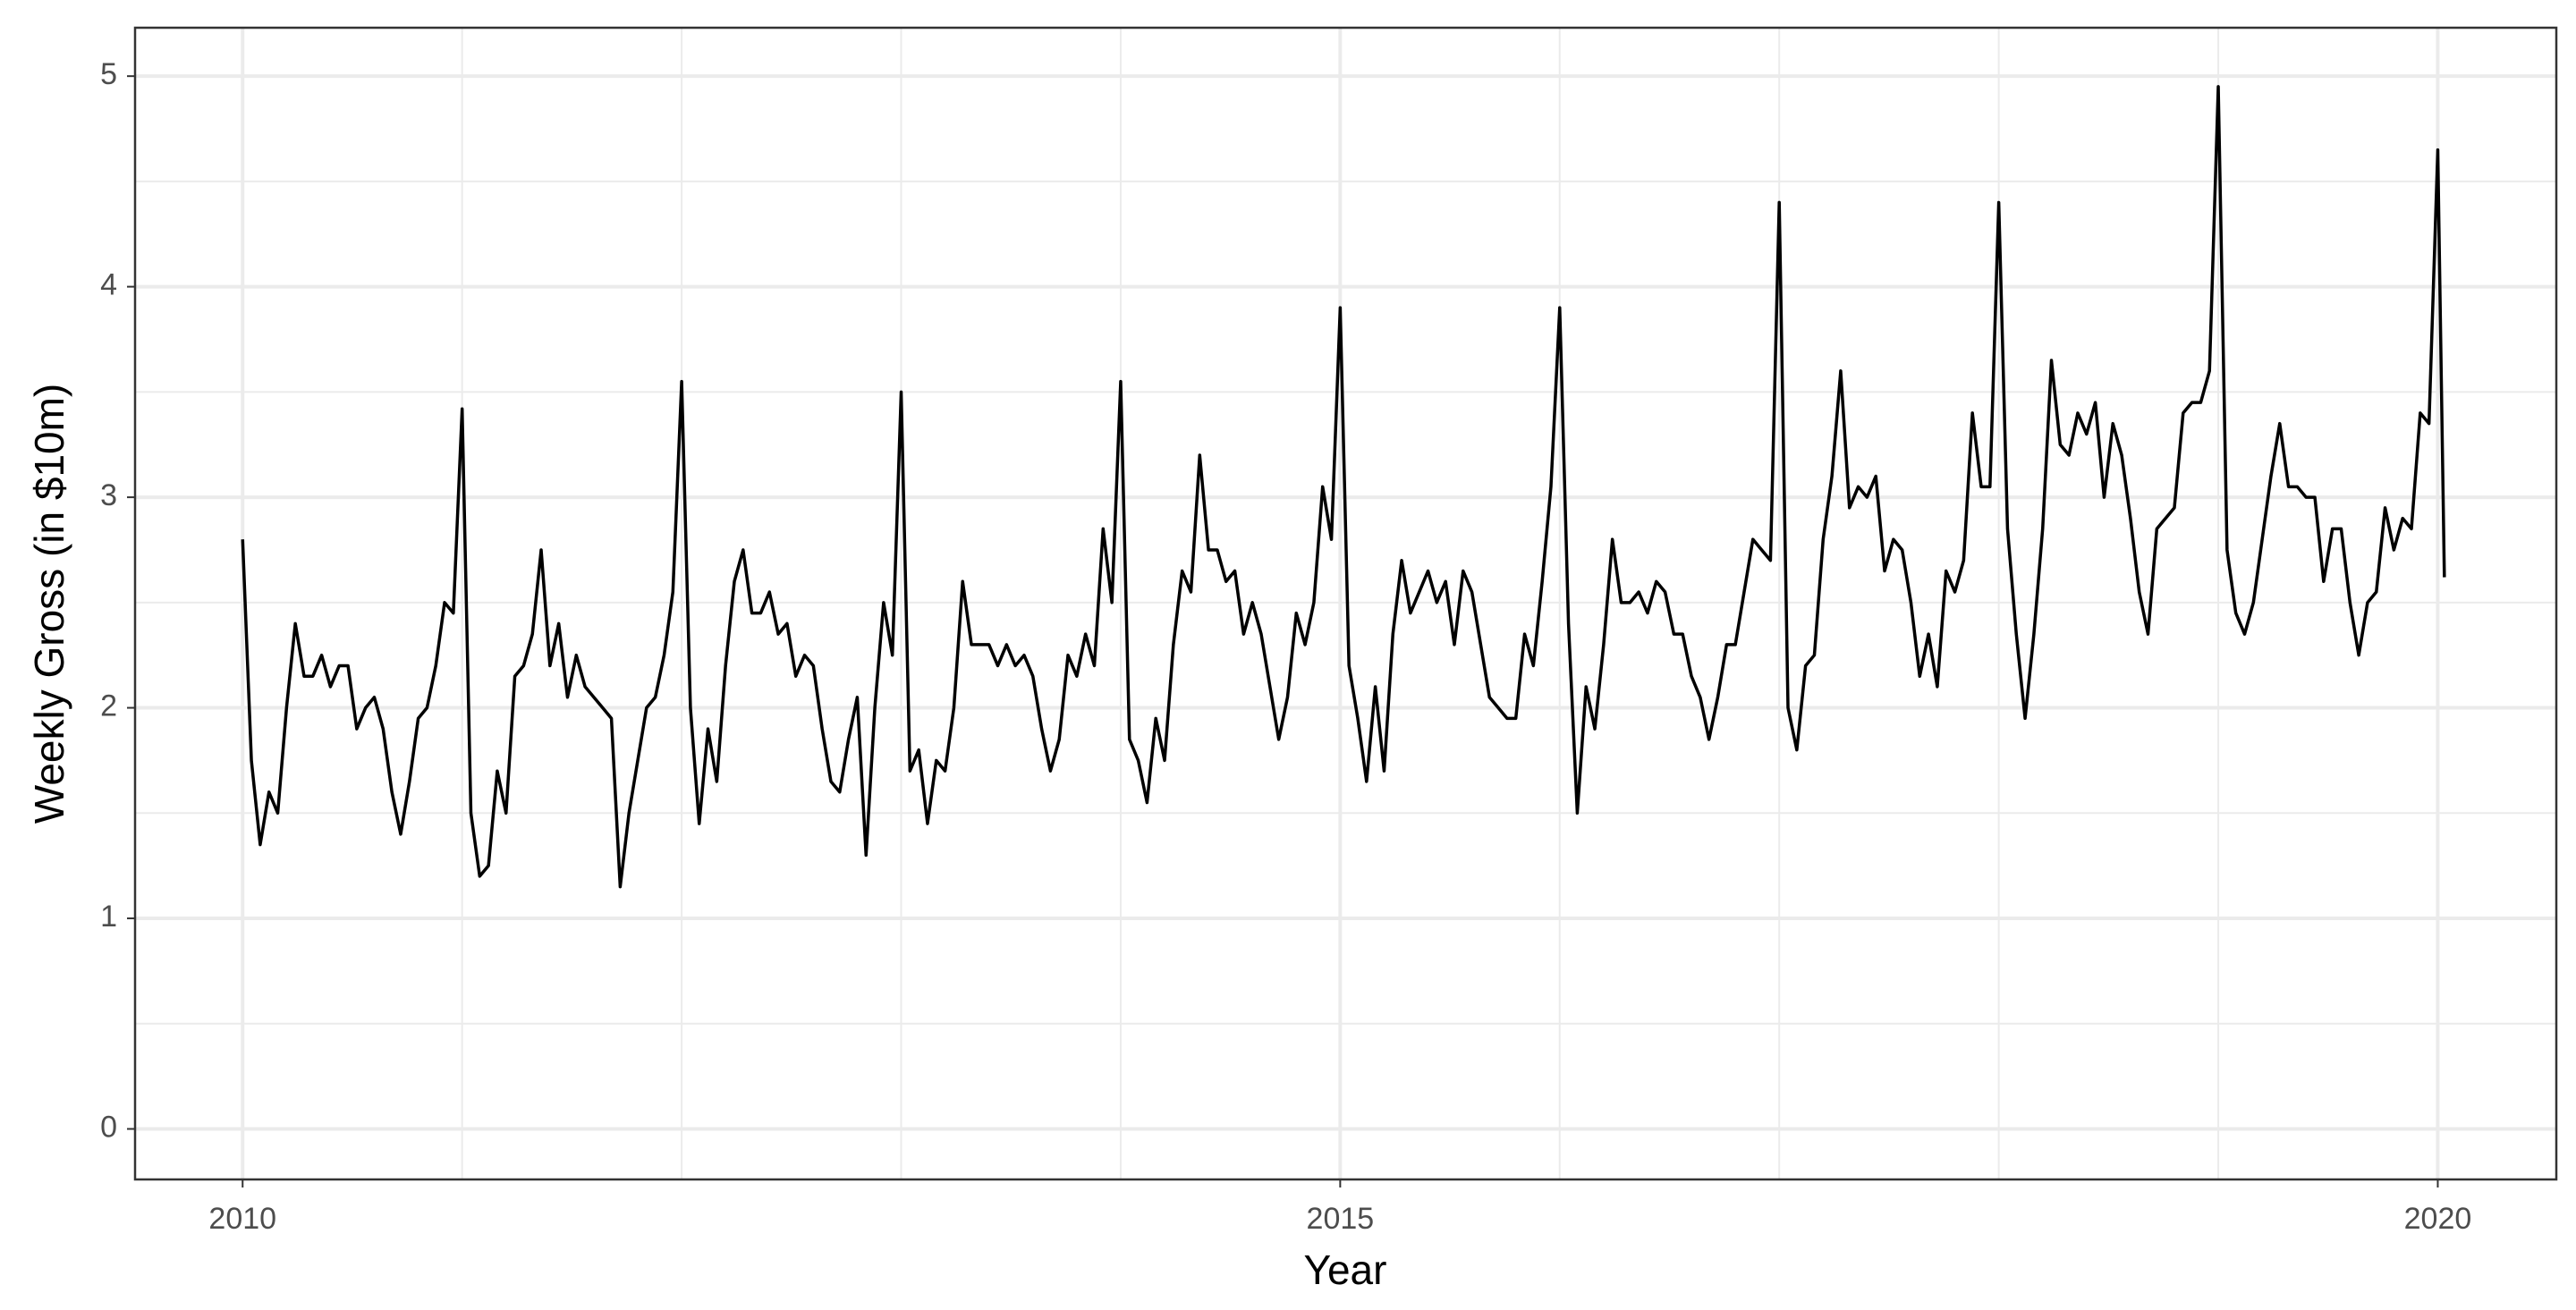 This screenshot has height=1310, width=2576. I want to click on x-axis-title: Year, so click(1345, 1270).